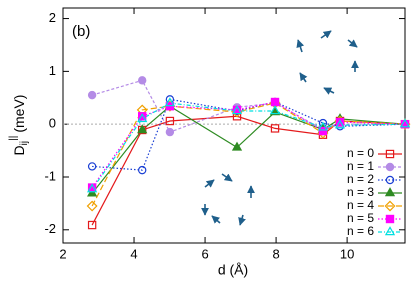  I want to click on spin-inset-top, so click(327, 62).